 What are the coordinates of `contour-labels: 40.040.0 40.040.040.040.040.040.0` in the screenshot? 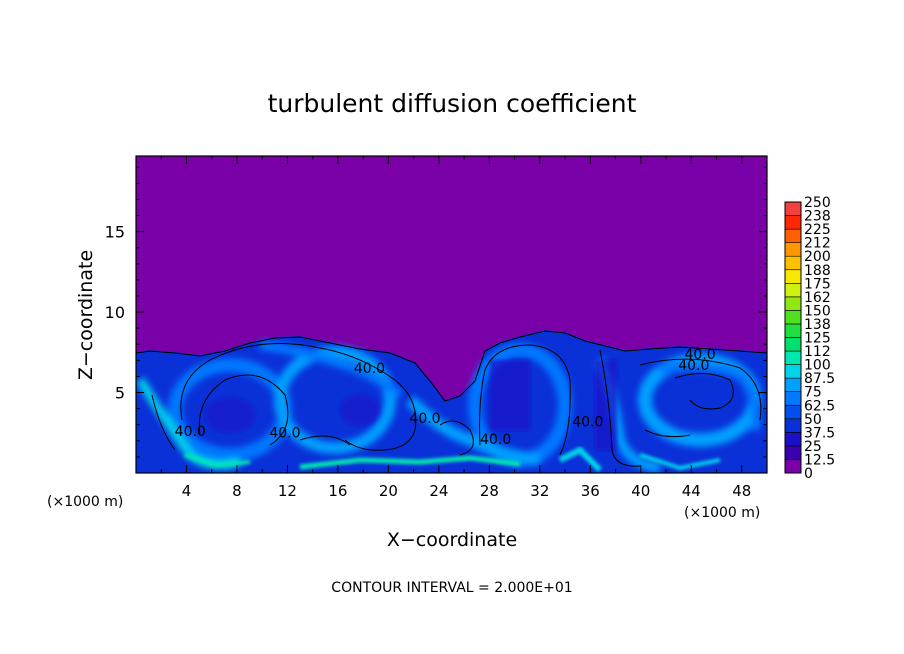 It's located at (445, 397).